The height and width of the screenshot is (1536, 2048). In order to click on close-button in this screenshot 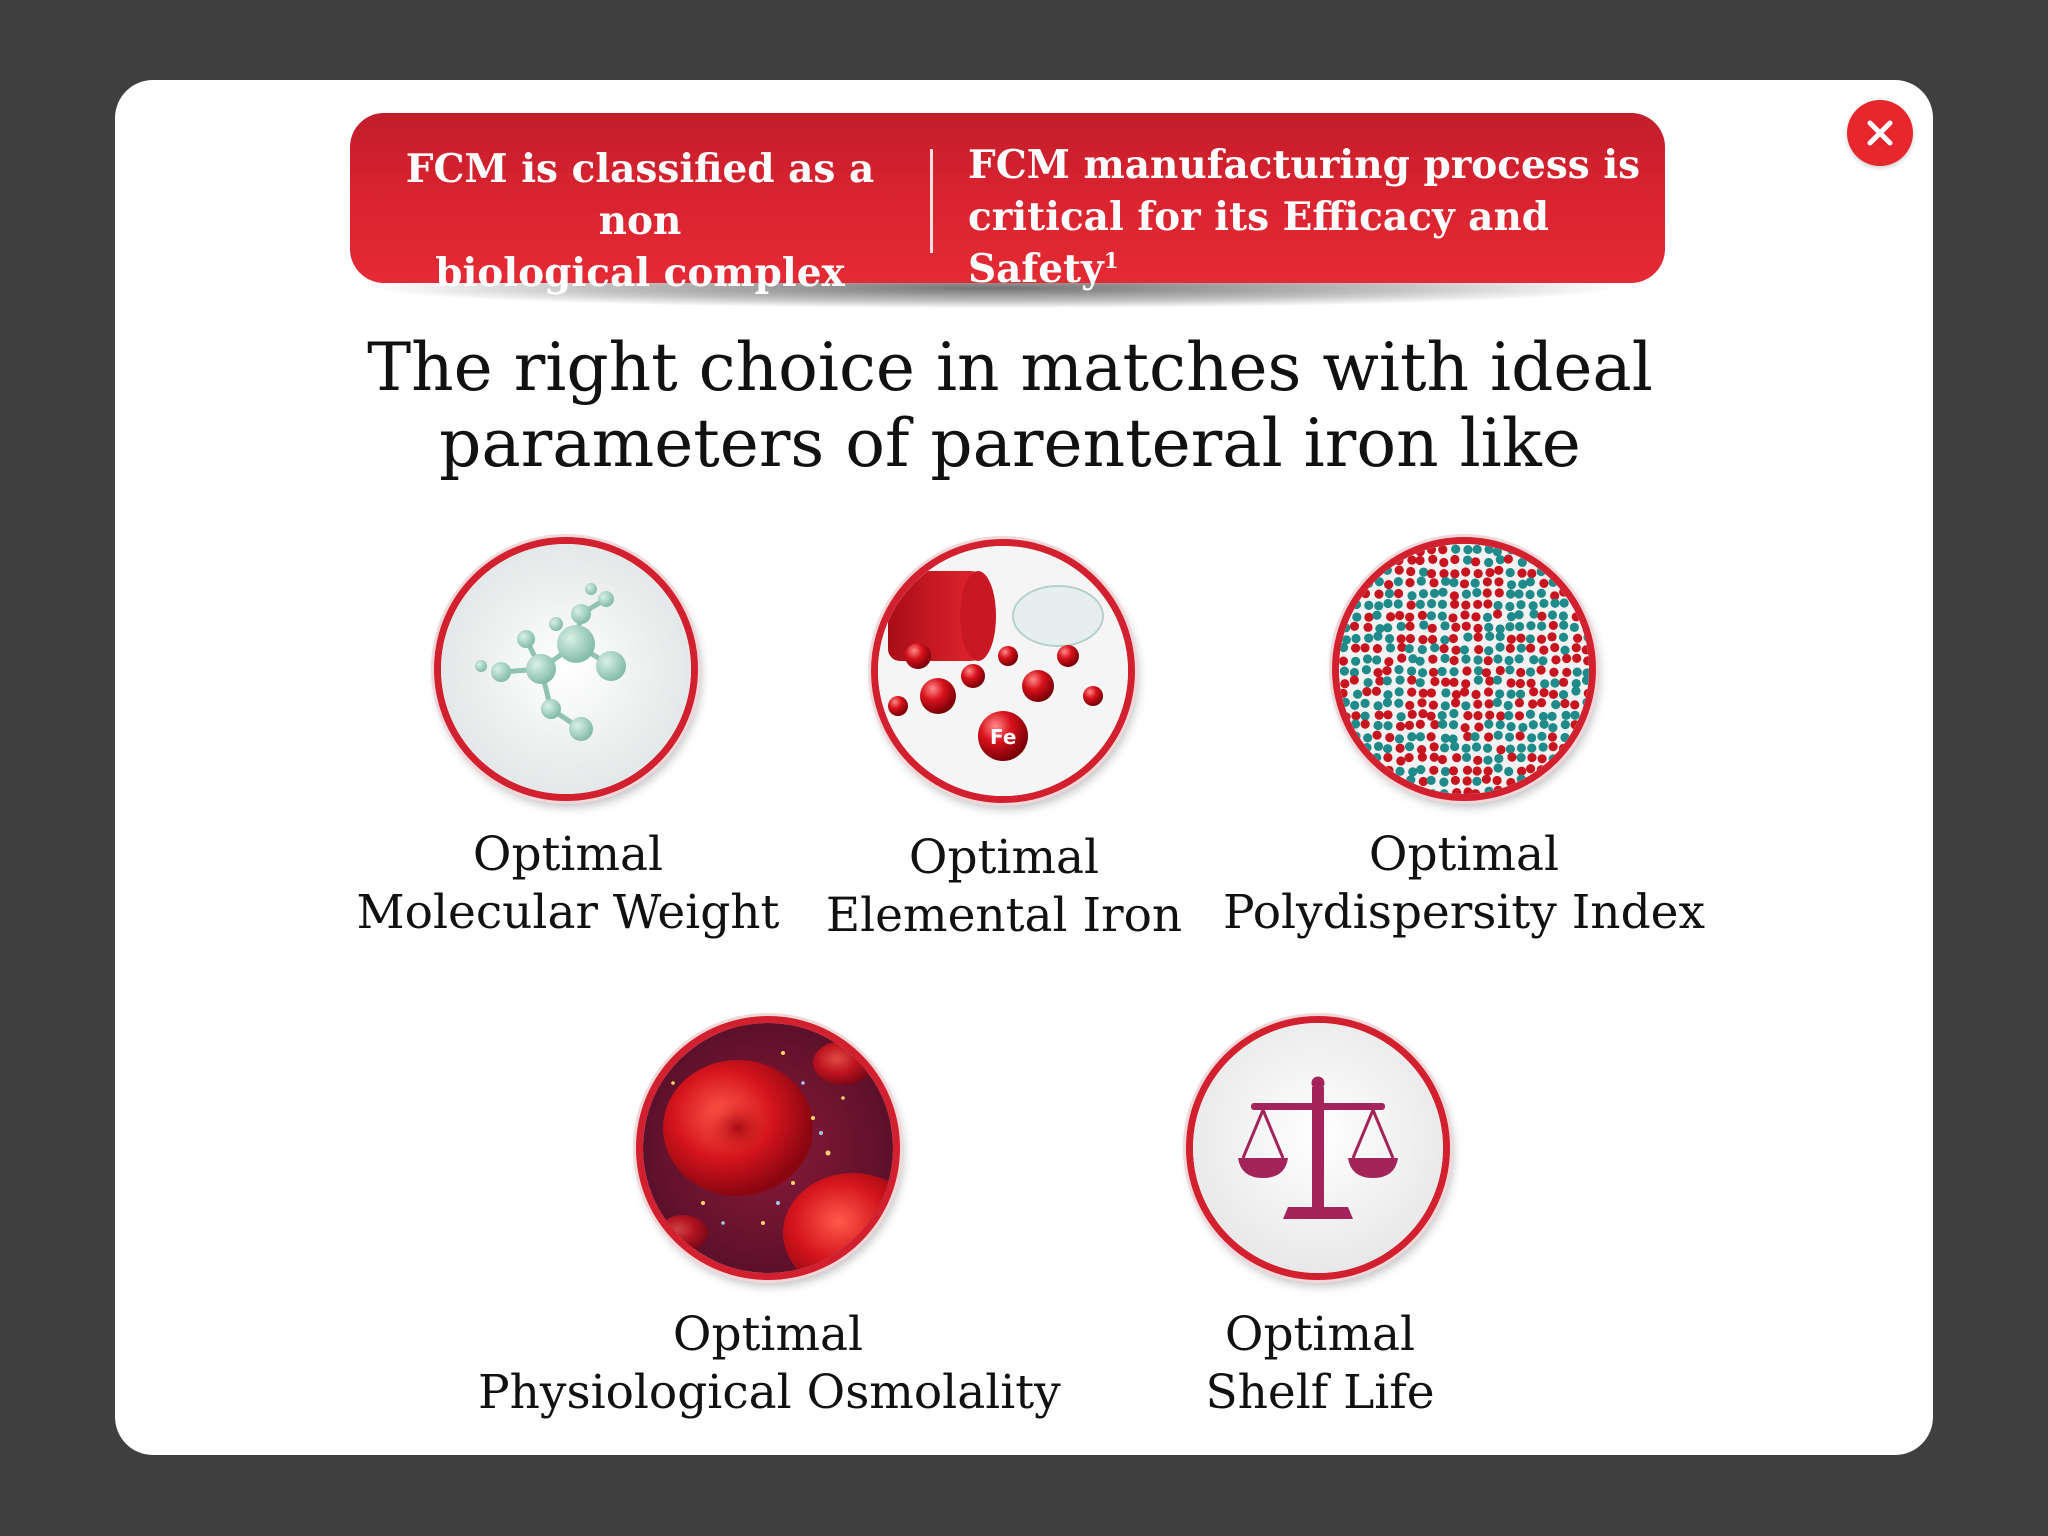, I will do `click(1880, 133)`.